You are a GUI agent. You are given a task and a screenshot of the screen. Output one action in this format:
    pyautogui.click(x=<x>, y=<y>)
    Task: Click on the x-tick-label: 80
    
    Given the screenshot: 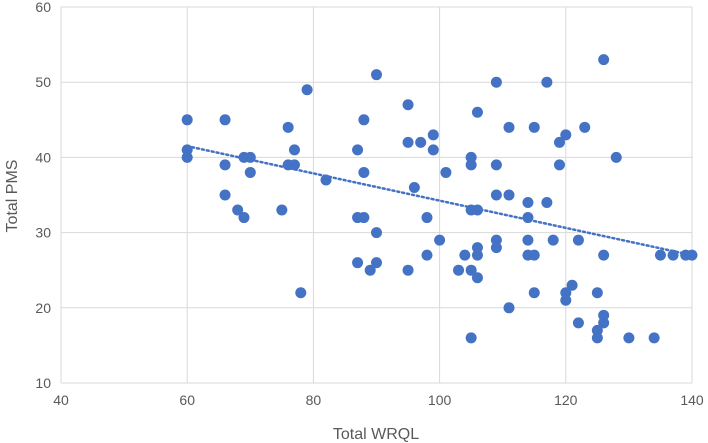 What is the action you would take?
    pyautogui.click(x=314, y=400)
    